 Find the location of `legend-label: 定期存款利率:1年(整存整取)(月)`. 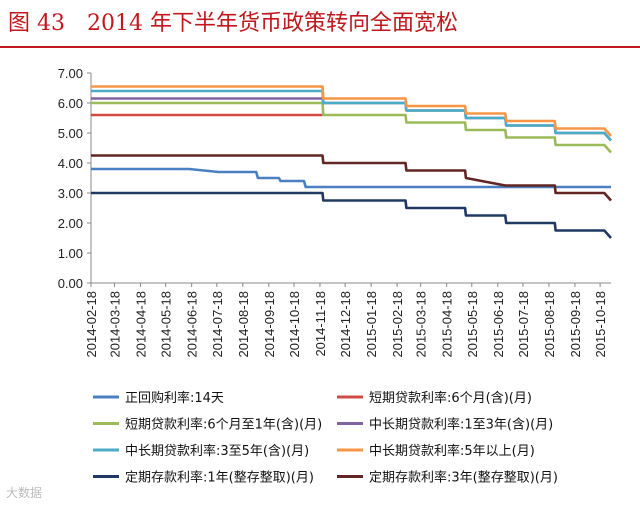

legend-label: 定期存款利率:1年(整存整取)(月) is located at coordinates (219, 478).